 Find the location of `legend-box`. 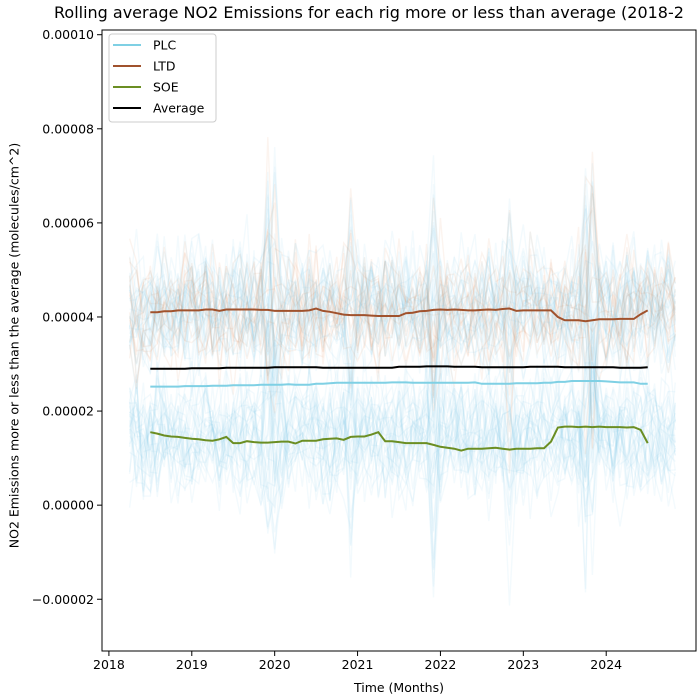

legend-box is located at coordinates (162, 78).